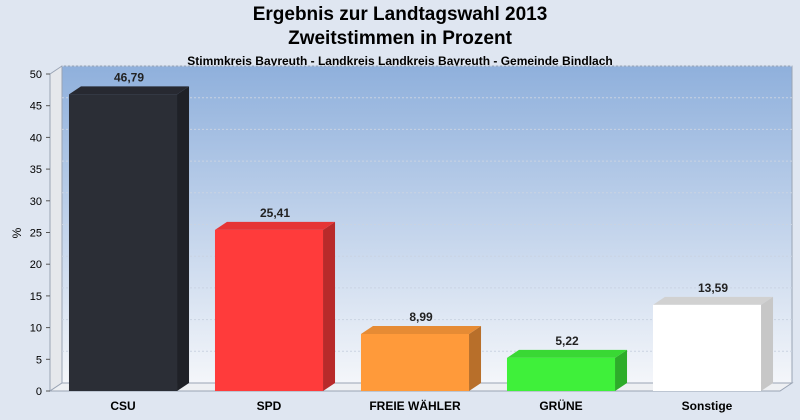 The image size is (800, 420). What do you see at coordinates (415, 405) in the screenshot?
I see `x-tick-label: FREIE WÄHLER` at bounding box center [415, 405].